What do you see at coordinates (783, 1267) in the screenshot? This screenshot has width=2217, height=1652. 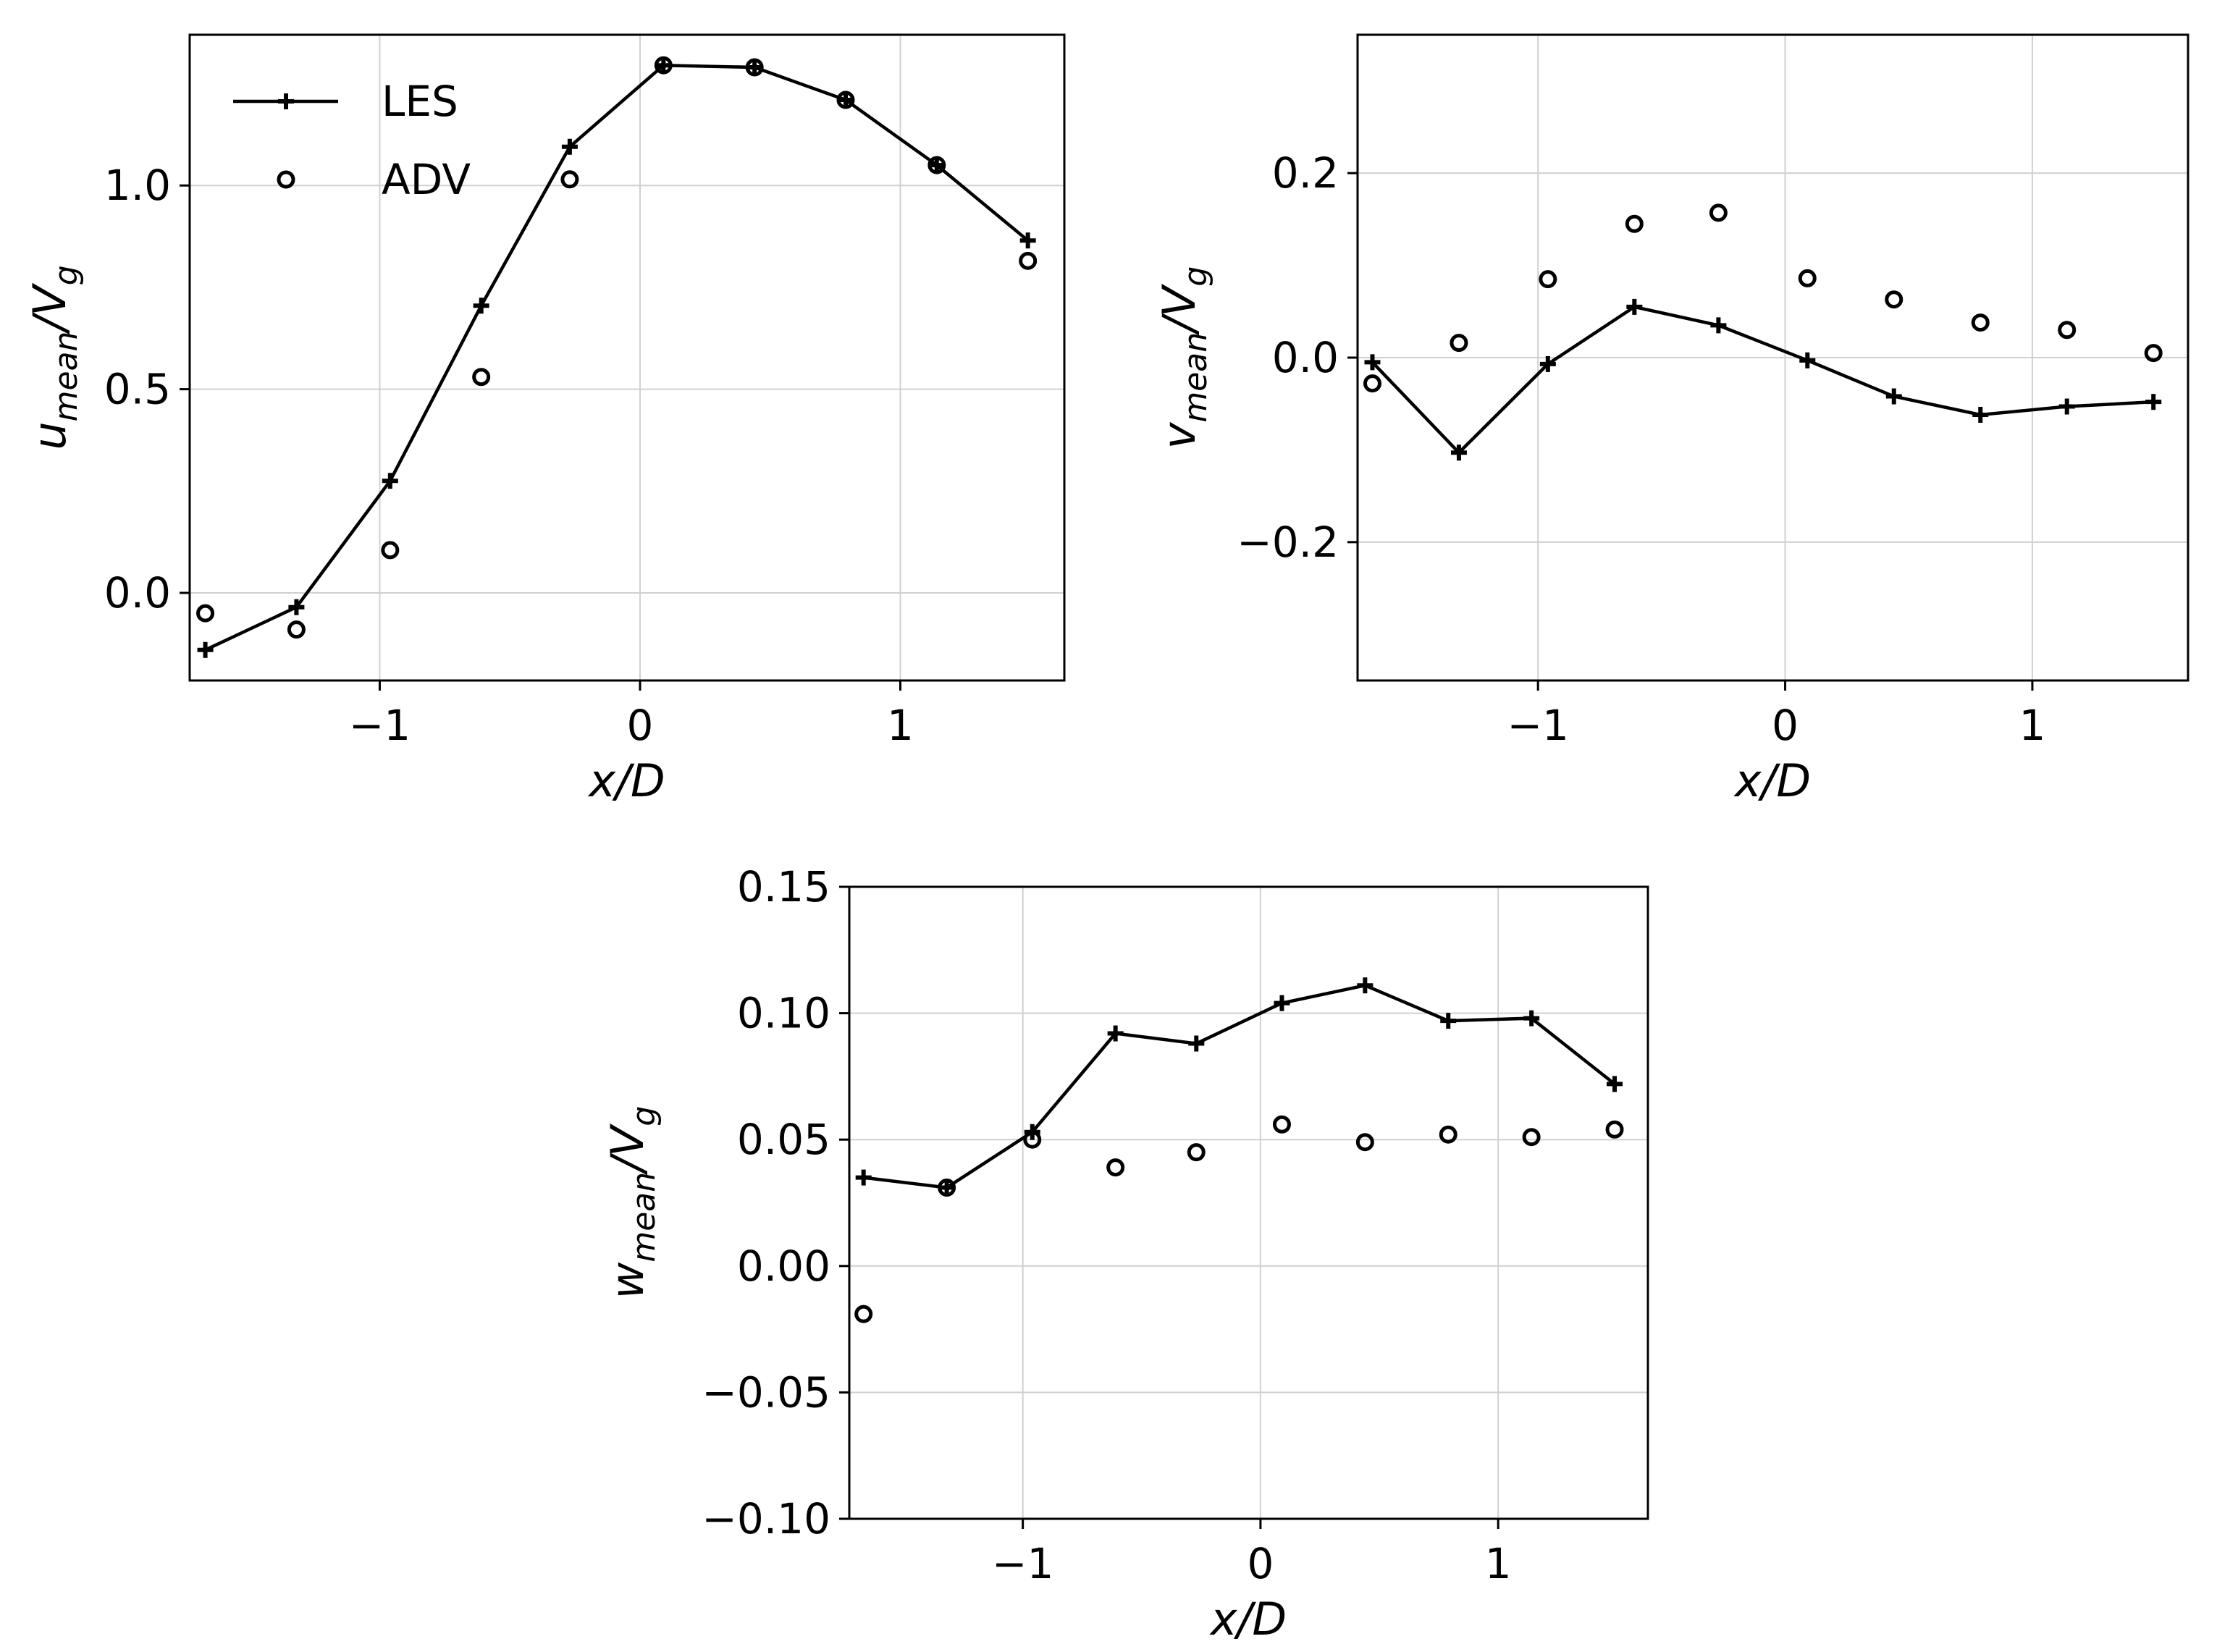 I see `y-tick-label: 0.00` at bounding box center [783, 1267].